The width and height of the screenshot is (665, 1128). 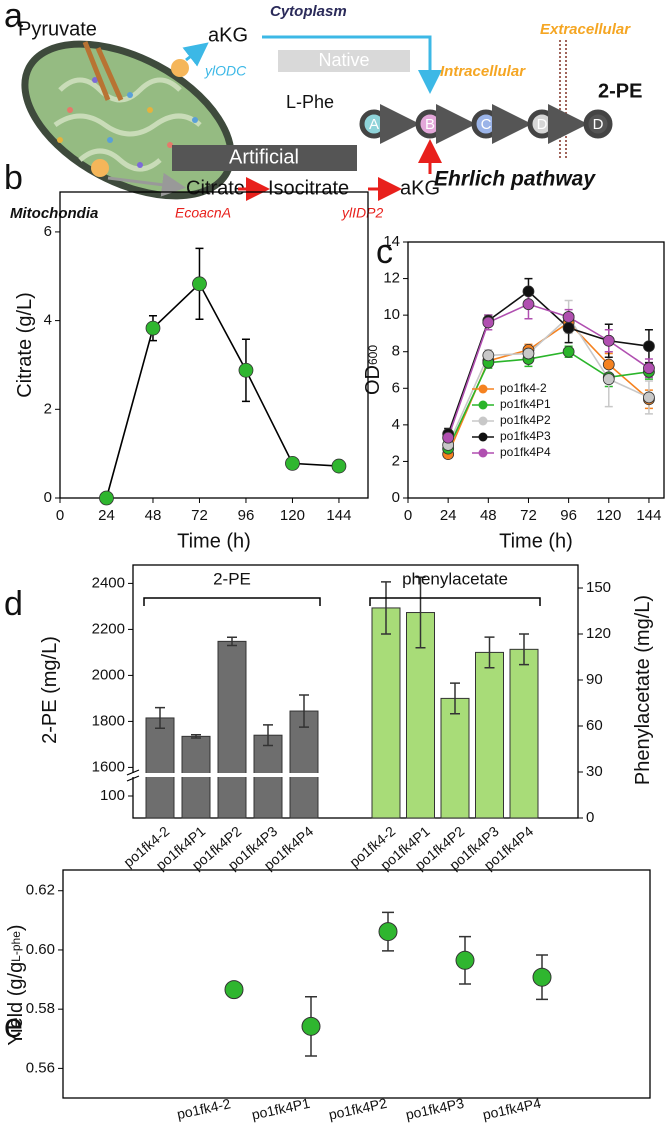 What do you see at coordinates (203, 1108) in the screenshot?
I see `x-tick-label: po1fk4-2` at bounding box center [203, 1108].